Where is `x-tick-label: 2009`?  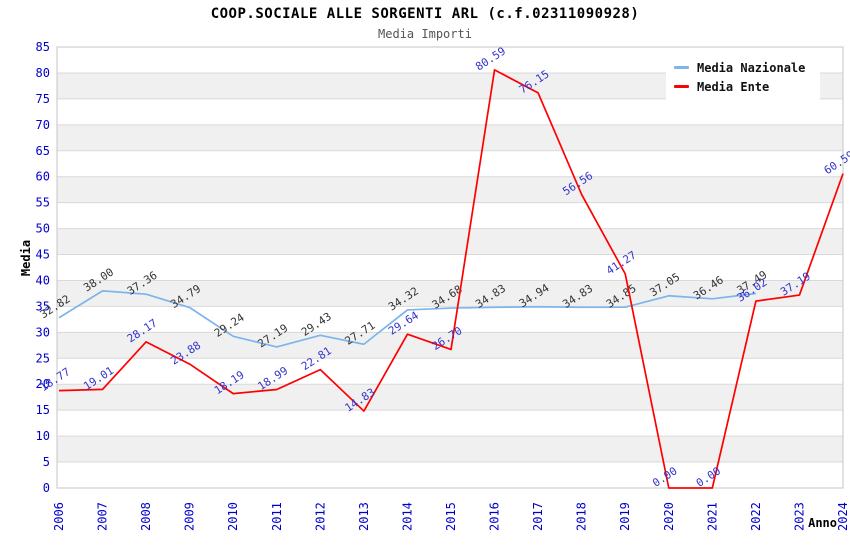
x-tick-label: 2009 is located at coordinates (190, 516).